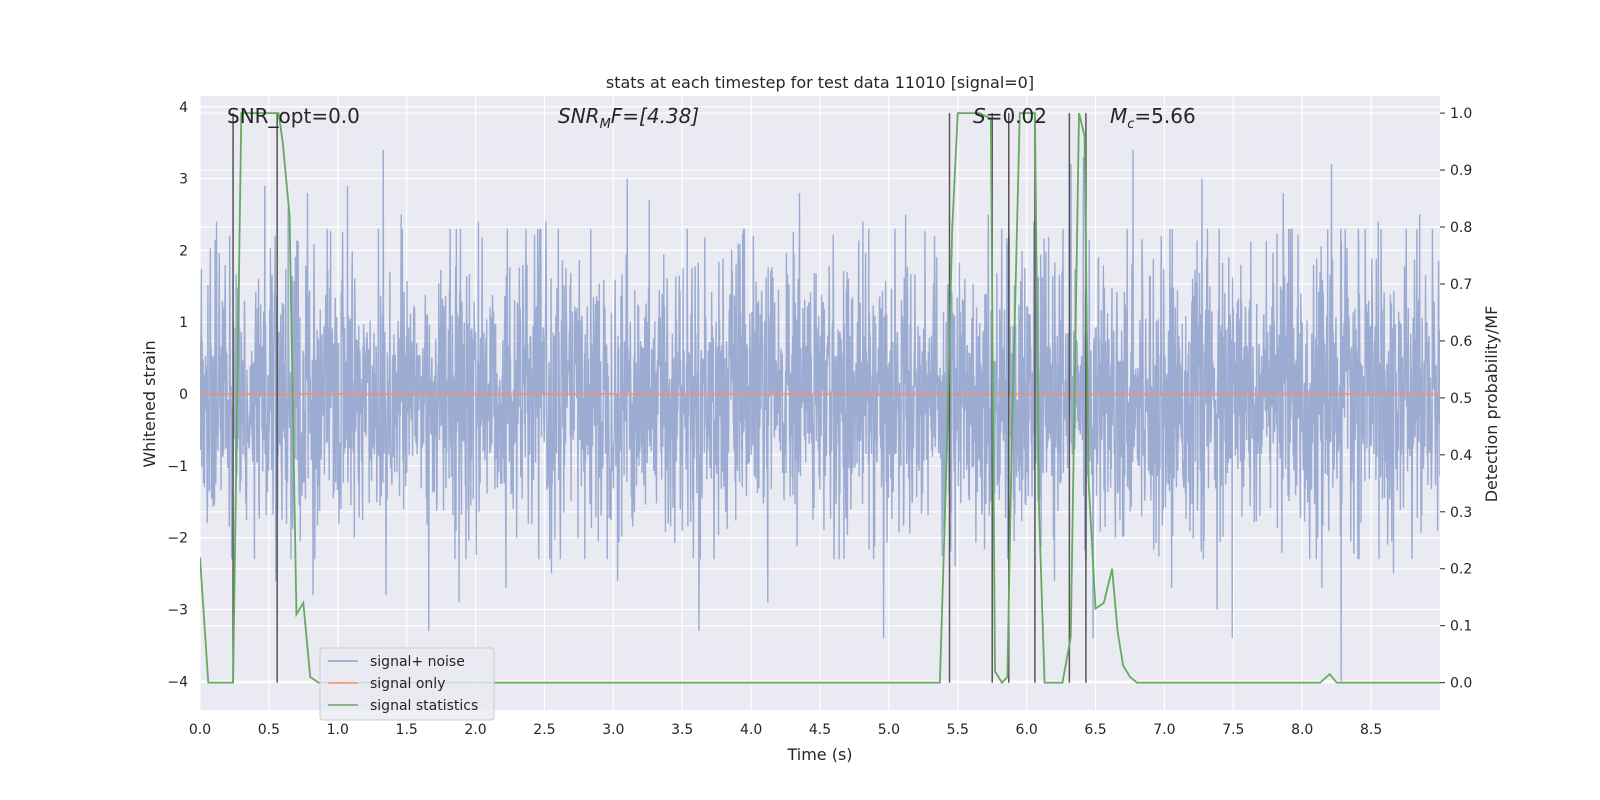  I want to click on y-right-tick-label: 0.0, so click(1461, 684).